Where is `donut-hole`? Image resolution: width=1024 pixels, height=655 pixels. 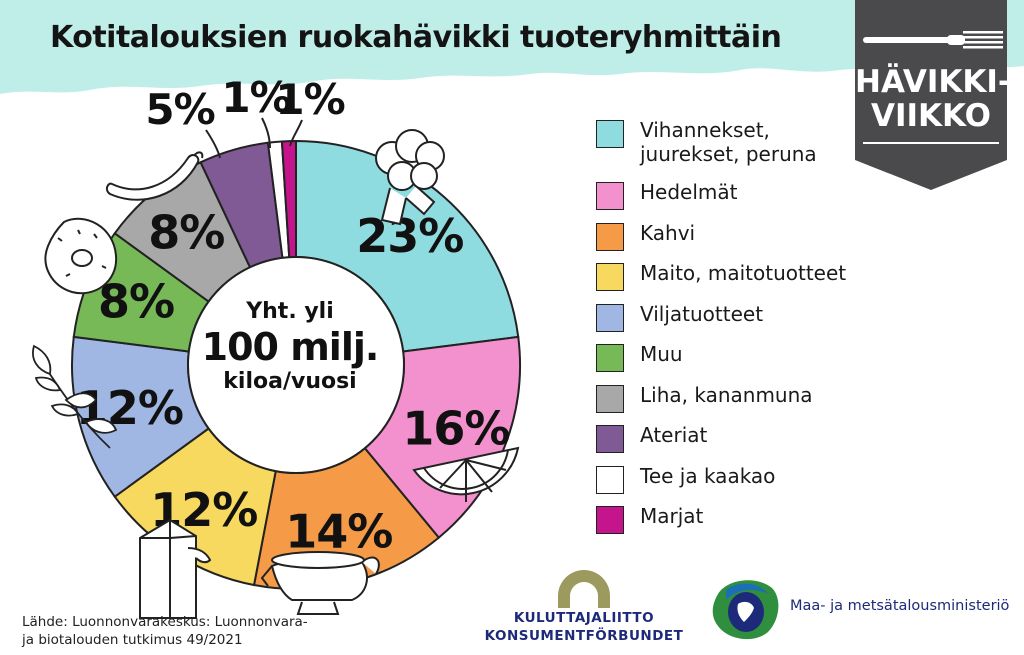
donut-hole is located at coordinates (296, 365).